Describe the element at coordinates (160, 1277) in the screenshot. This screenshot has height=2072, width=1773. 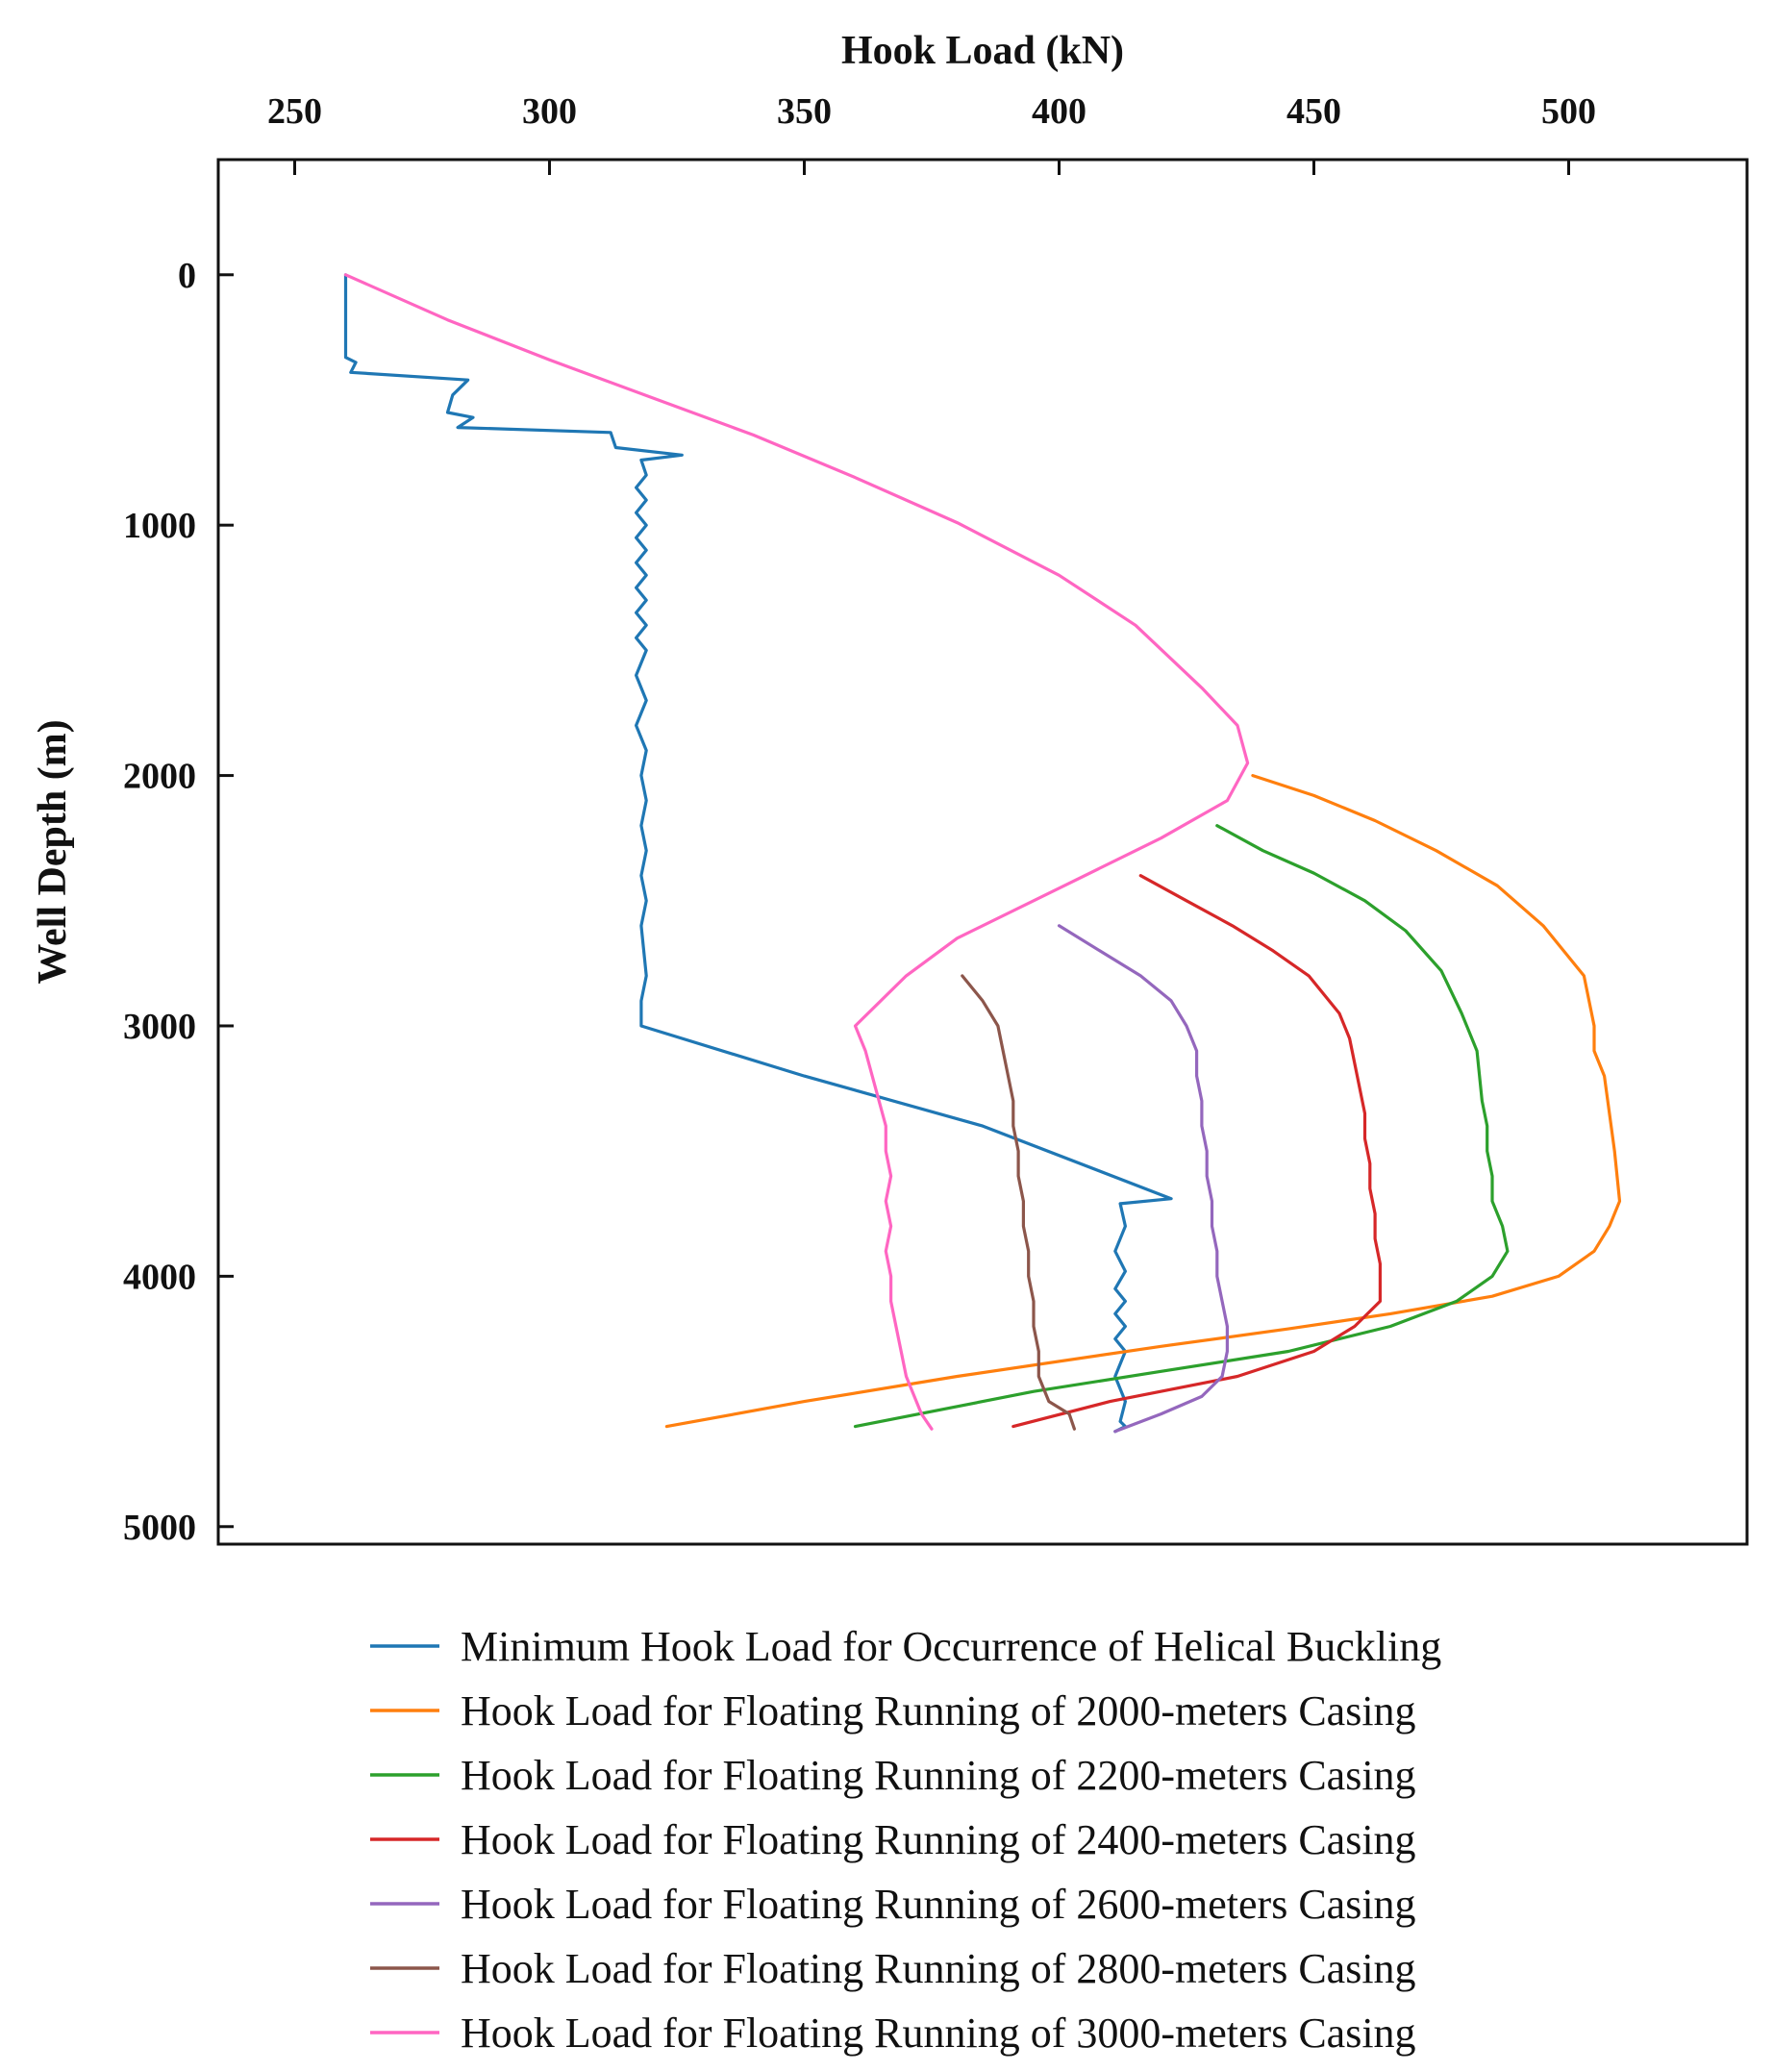
I see `y-tick-label: 4000` at that location.